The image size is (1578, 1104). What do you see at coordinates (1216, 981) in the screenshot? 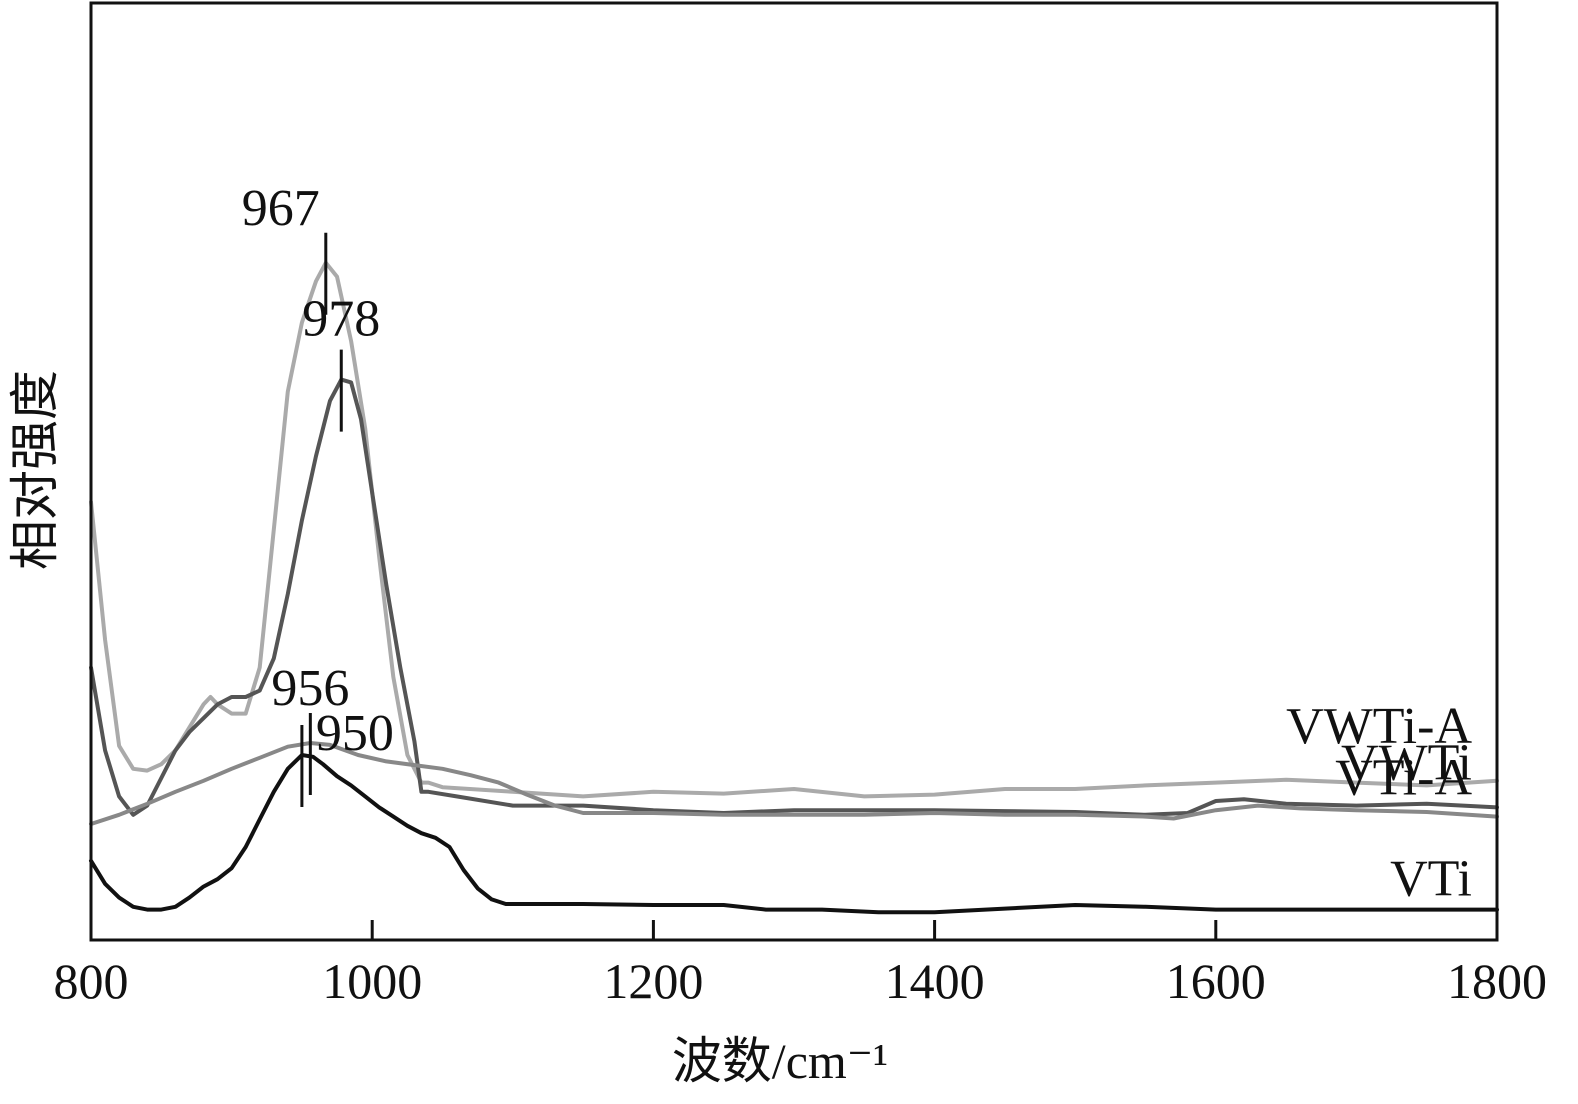
I see `x-tick-label-1600: 1600` at bounding box center [1216, 981].